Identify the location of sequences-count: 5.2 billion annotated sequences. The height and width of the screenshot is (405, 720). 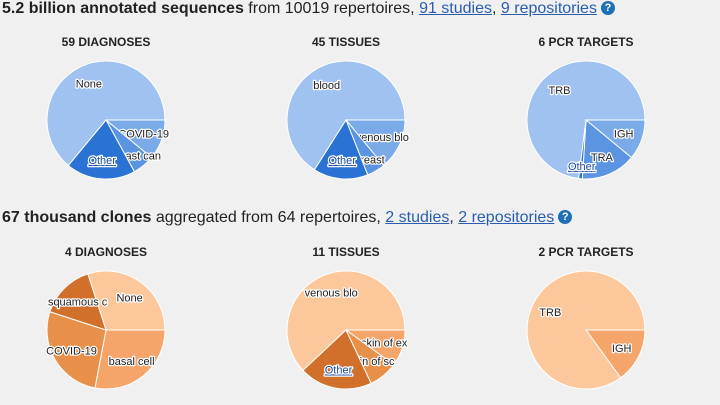
(123, 8).